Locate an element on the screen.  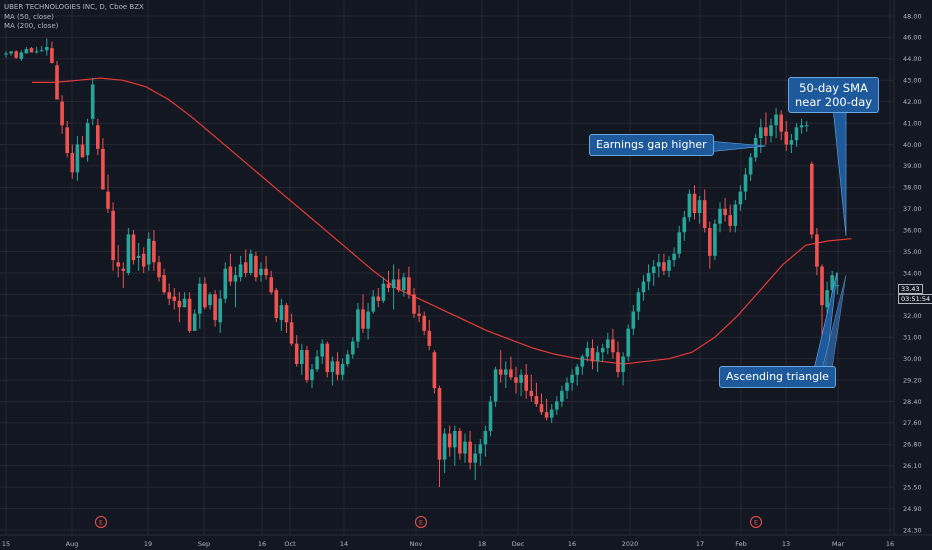
legend-ma50: MA (50, close) is located at coordinates (29, 16).